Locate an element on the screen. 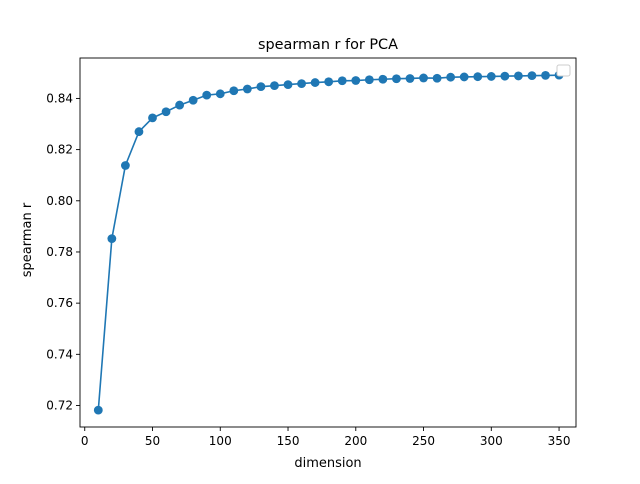  y-tick-label: 0.82 is located at coordinates (59, 150).